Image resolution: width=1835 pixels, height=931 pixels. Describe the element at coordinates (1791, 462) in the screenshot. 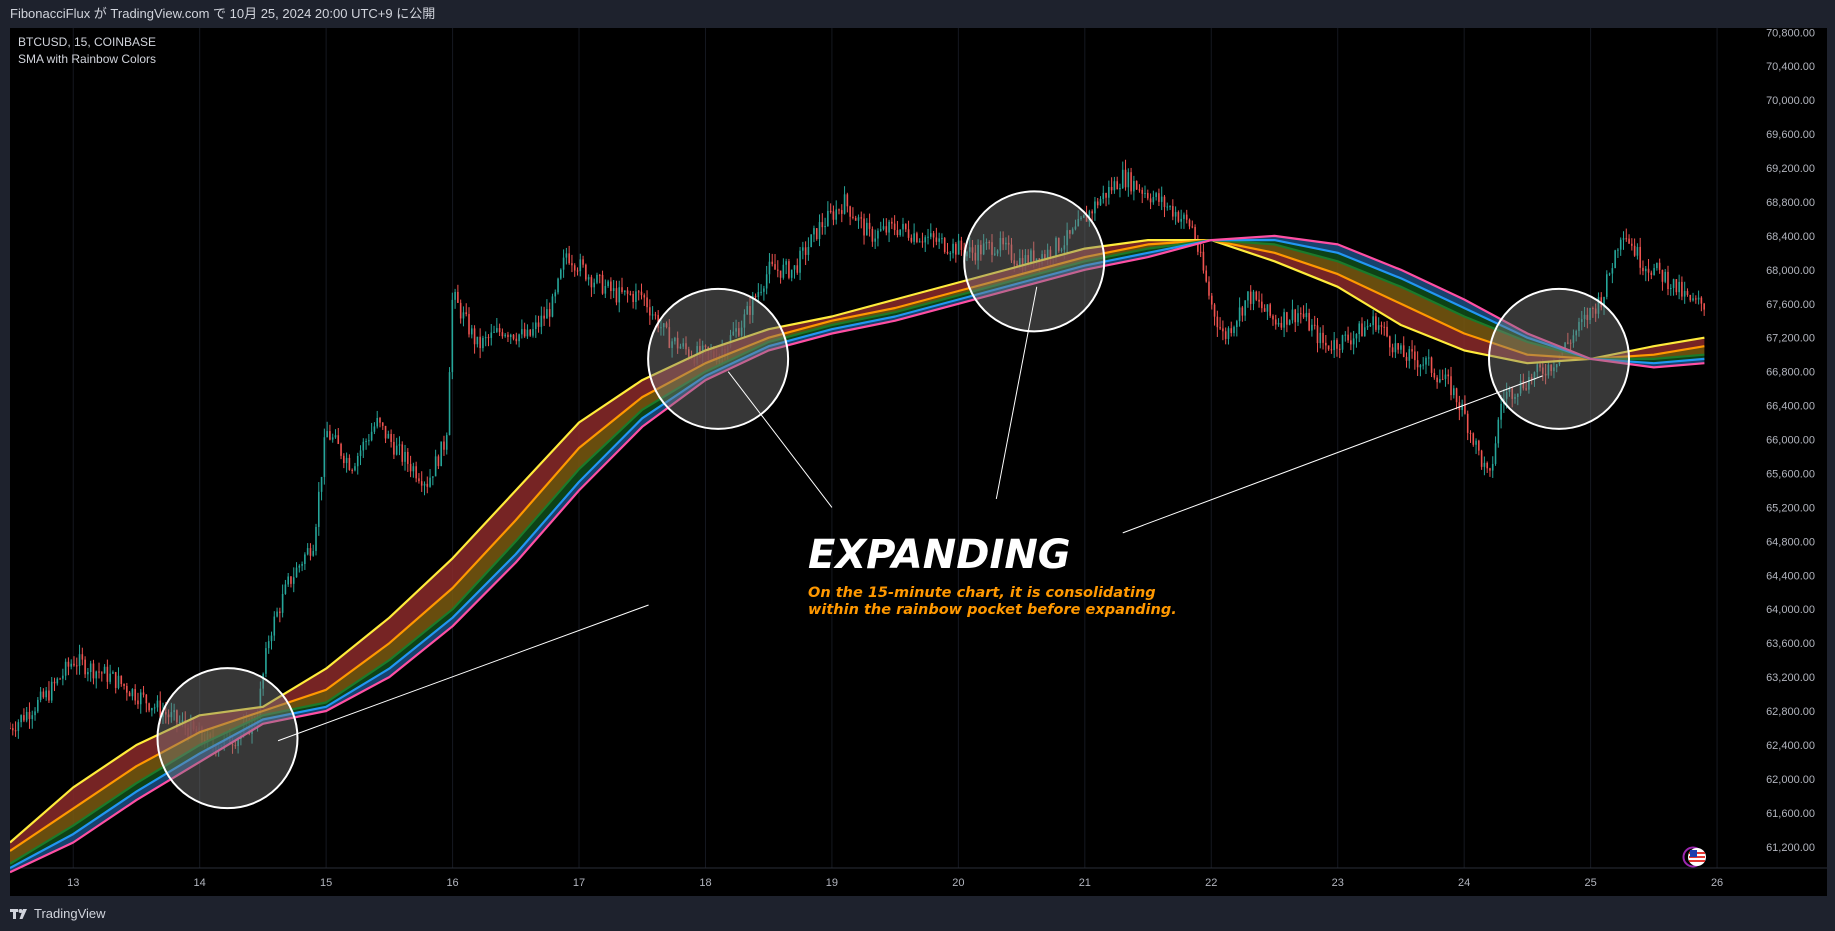

I see `price-axis-panel` at that location.